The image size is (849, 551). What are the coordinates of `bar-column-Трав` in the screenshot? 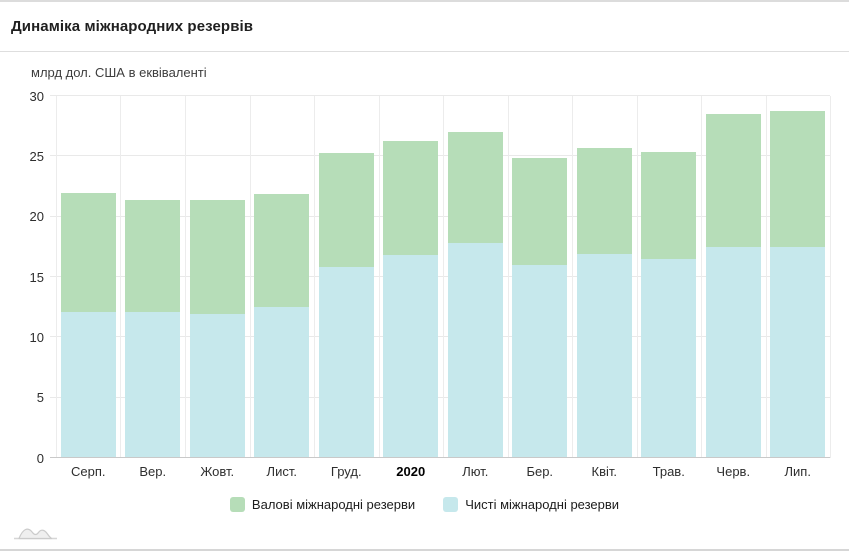 It's located at (669, 277).